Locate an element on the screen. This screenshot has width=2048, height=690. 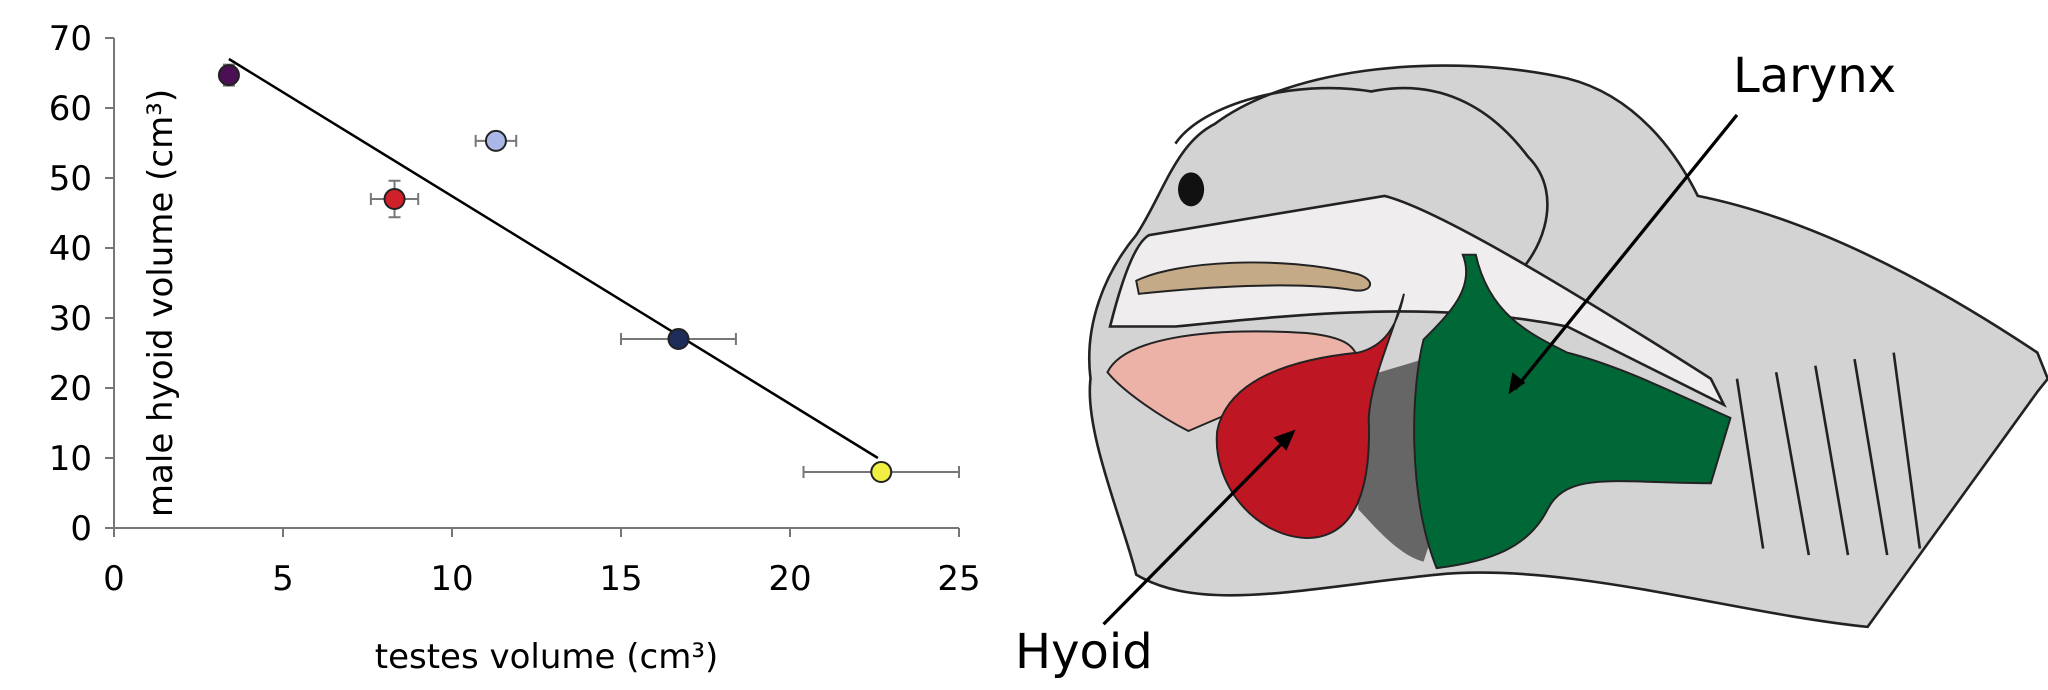
palate is located at coordinates (1417, 301).